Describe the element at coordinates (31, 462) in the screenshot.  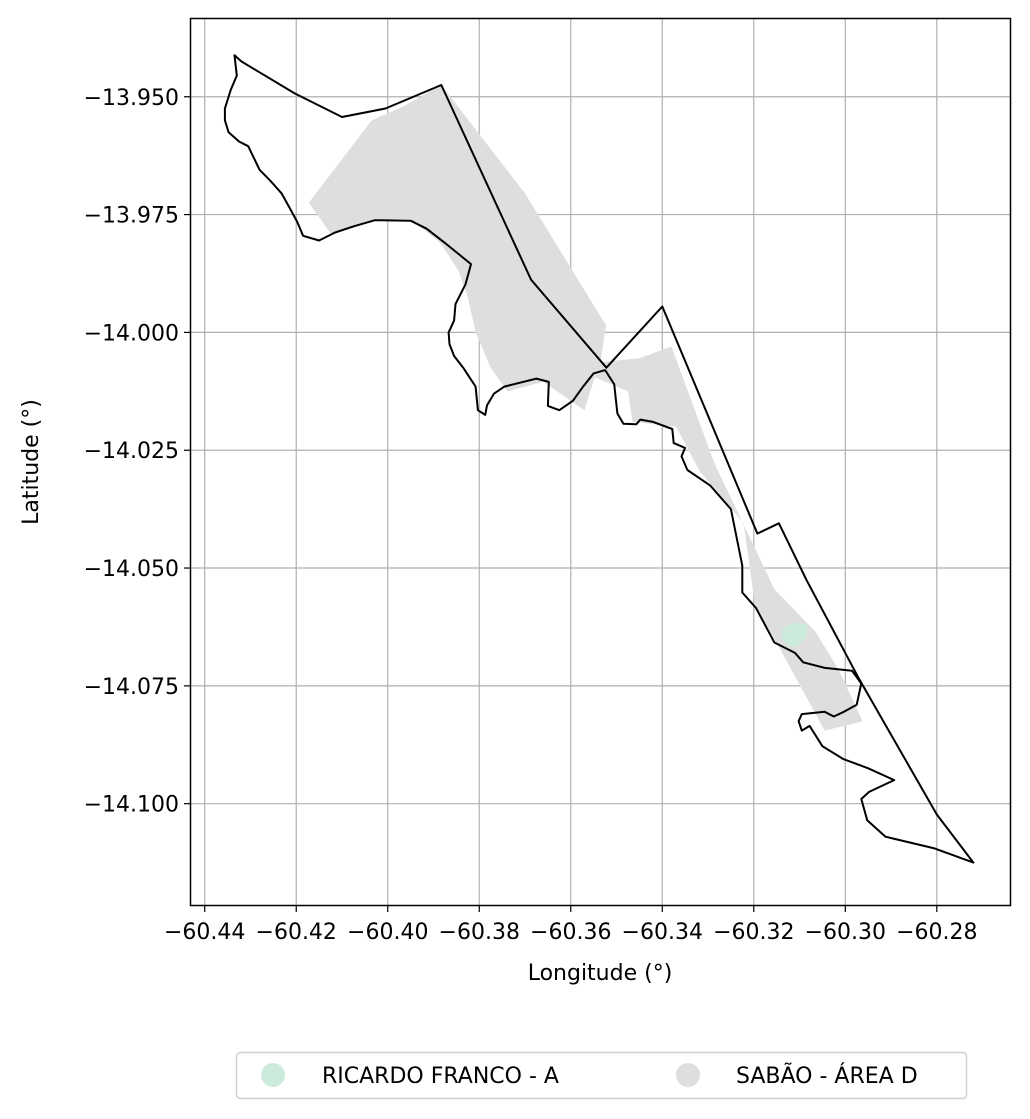
I see `y-axis-label: Latitude (°)` at that location.